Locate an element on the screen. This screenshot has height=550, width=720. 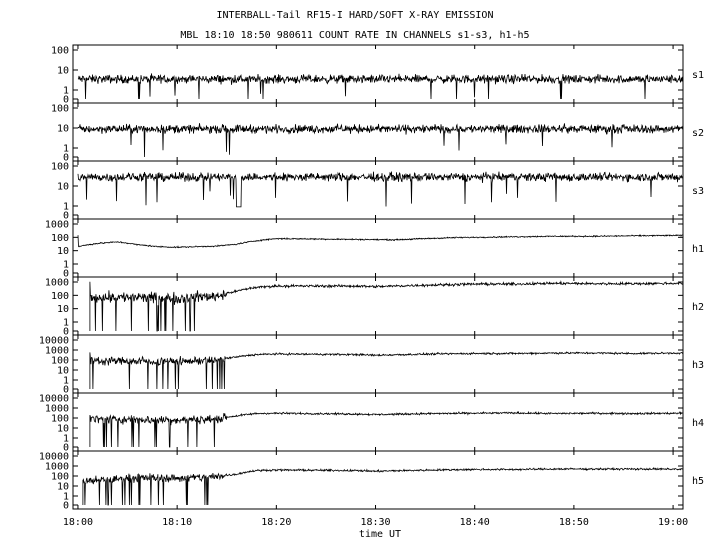
channel-label: h3 is located at coordinates (698, 365).